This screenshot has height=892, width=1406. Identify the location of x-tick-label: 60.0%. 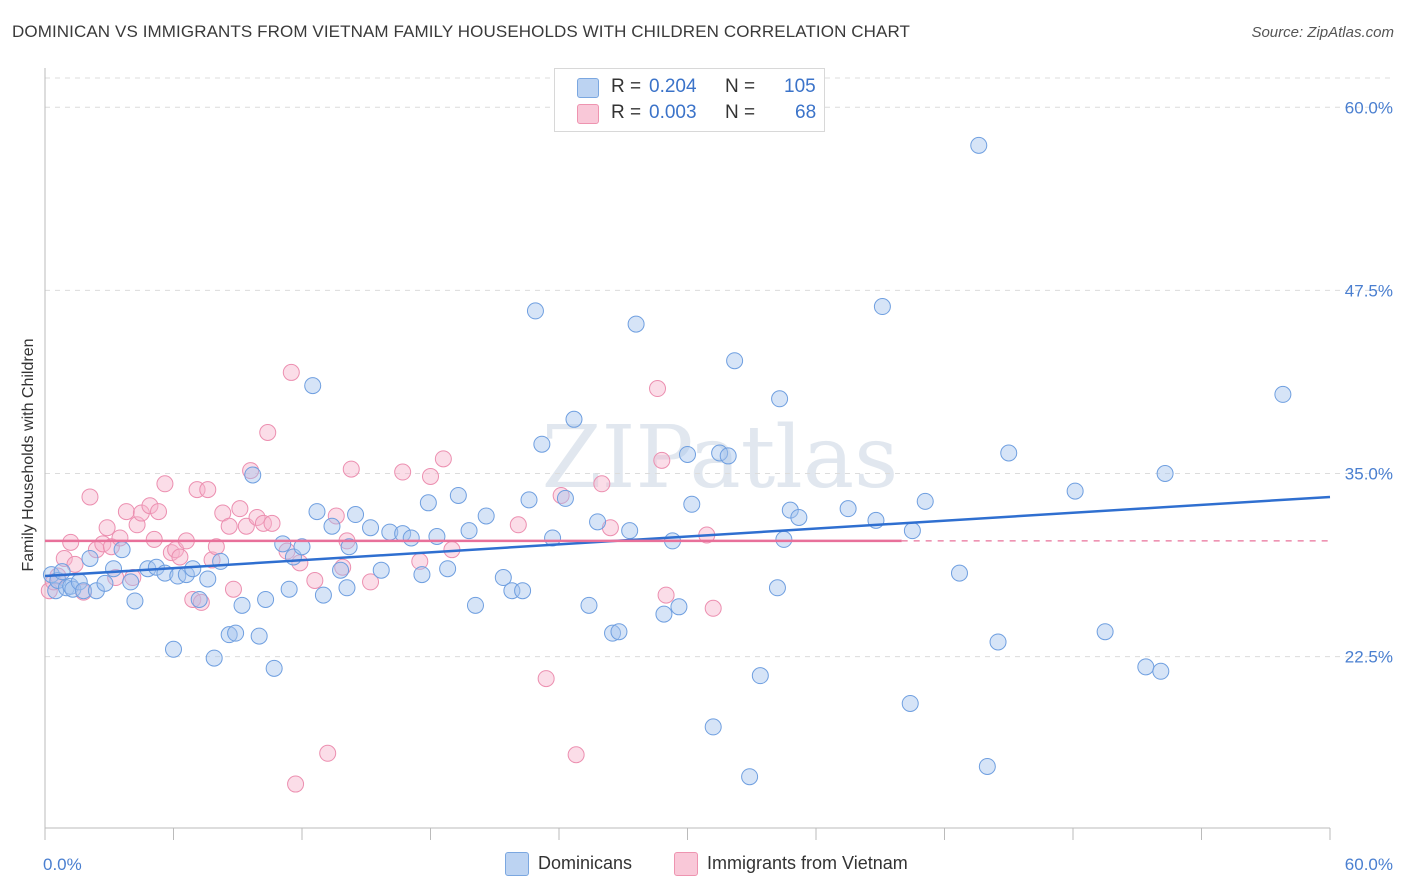
(1369, 864).